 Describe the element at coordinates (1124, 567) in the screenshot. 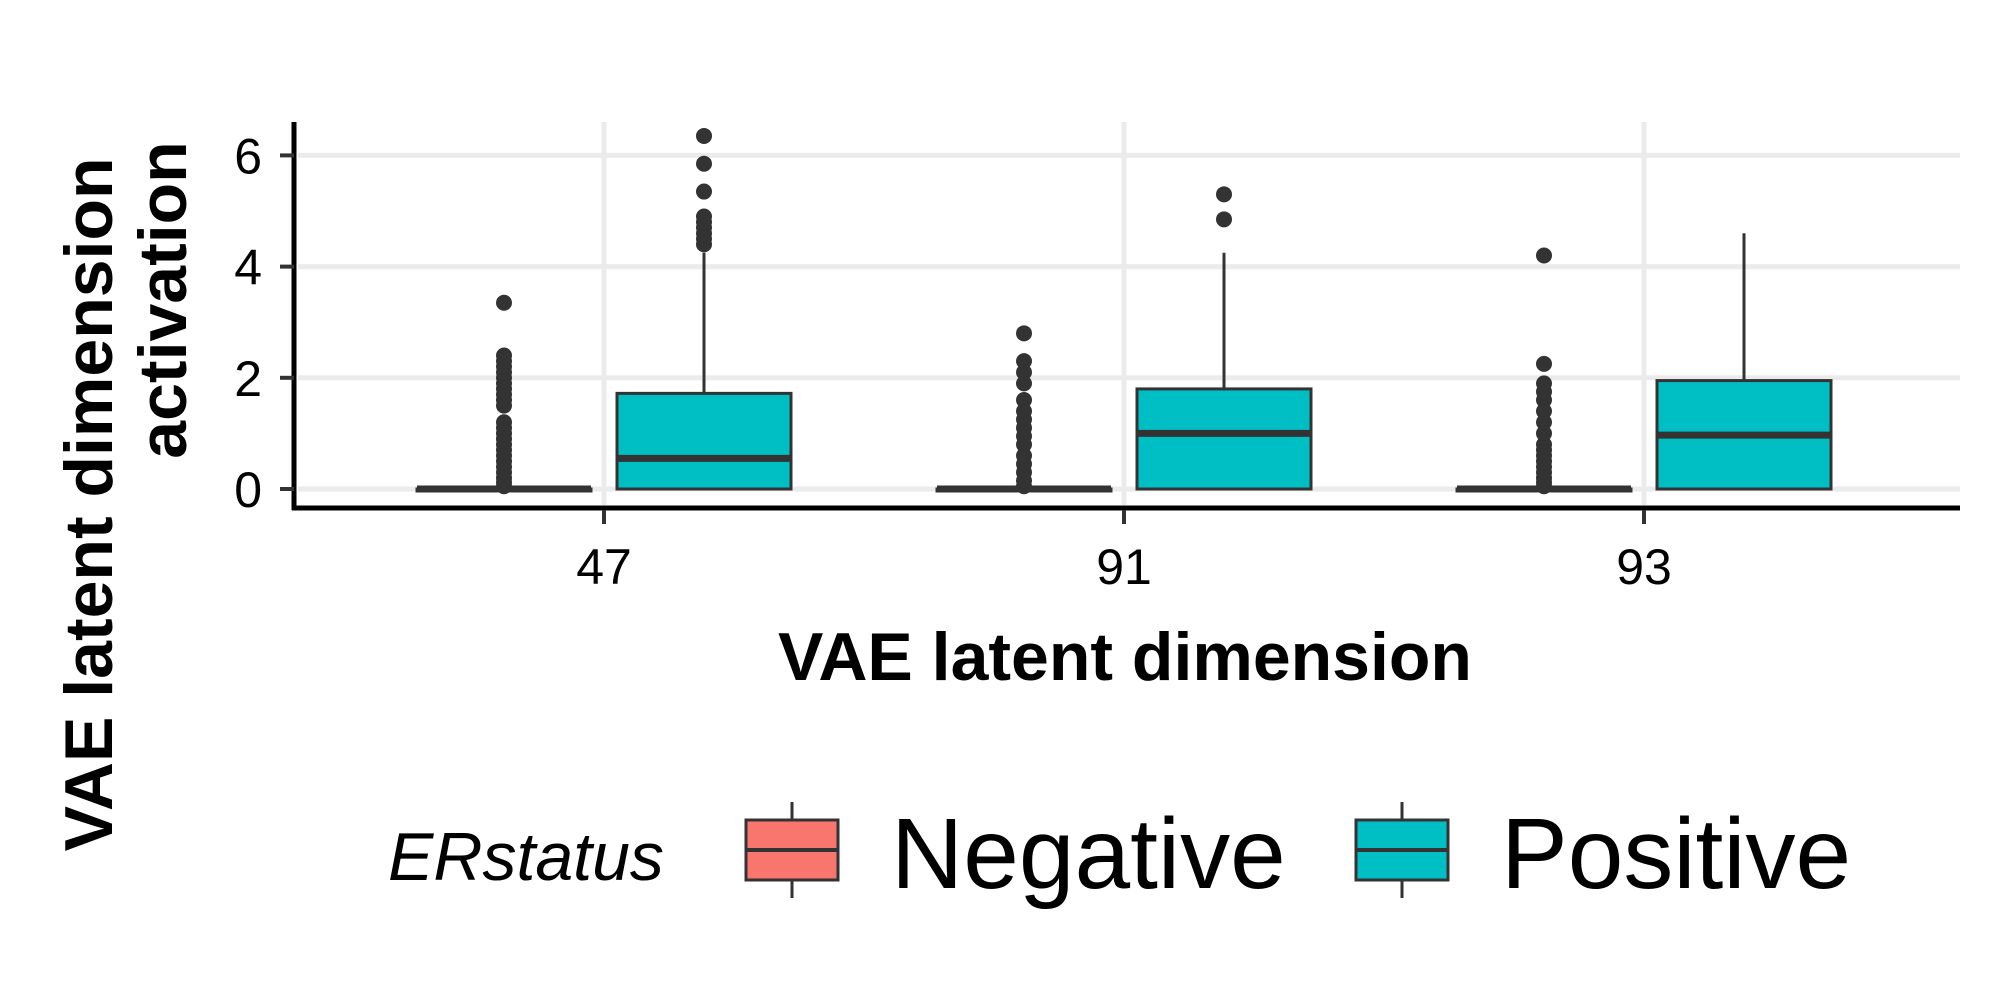

I see `x-tick-label: 91` at that location.